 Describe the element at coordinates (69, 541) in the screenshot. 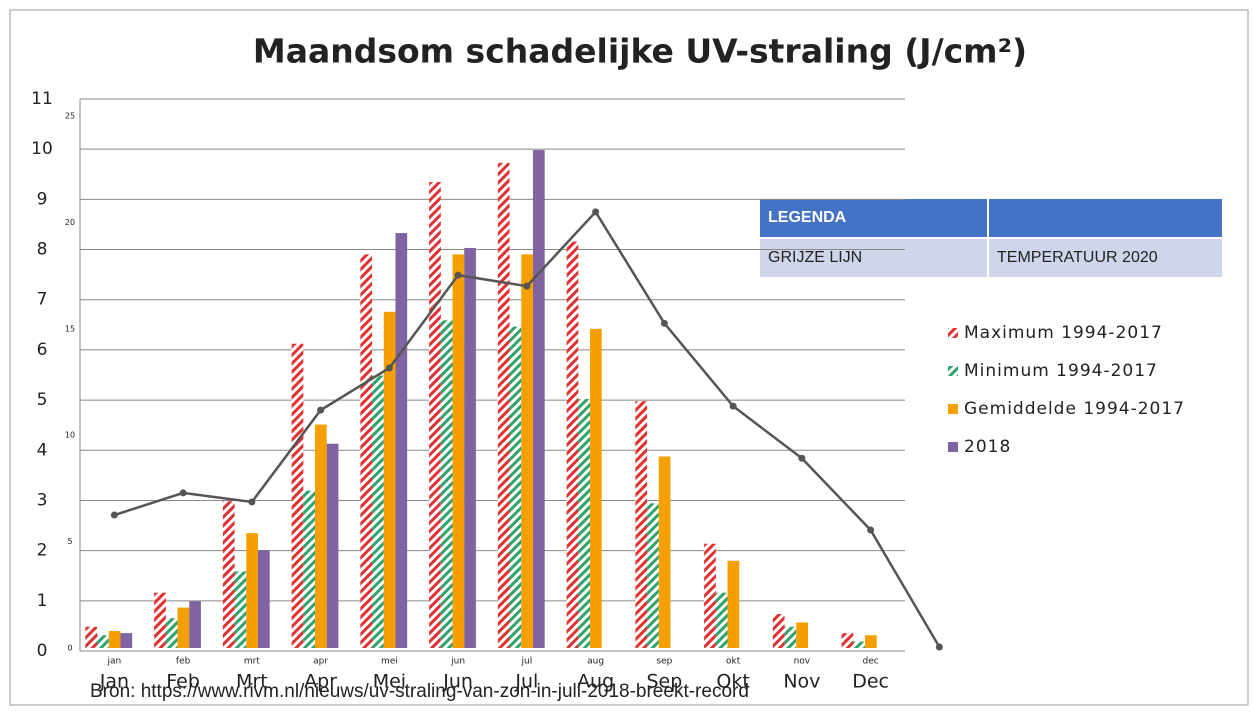

I see `y2-tick-label: 5` at that location.